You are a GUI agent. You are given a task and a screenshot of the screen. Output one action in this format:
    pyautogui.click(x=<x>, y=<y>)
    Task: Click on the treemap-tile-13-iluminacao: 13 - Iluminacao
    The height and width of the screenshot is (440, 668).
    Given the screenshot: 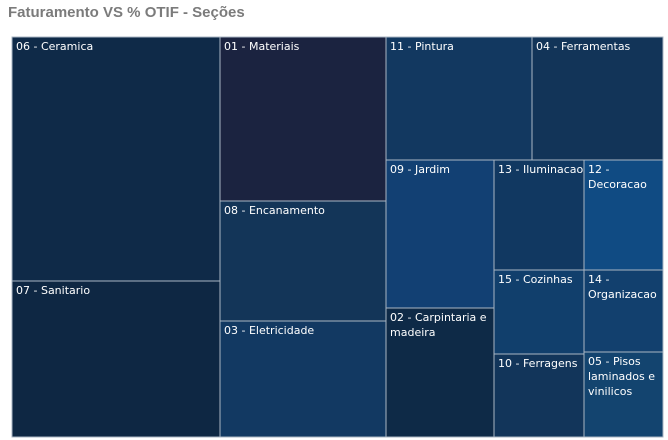 What is the action you would take?
    pyautogui.click(x=539, y=215)
    